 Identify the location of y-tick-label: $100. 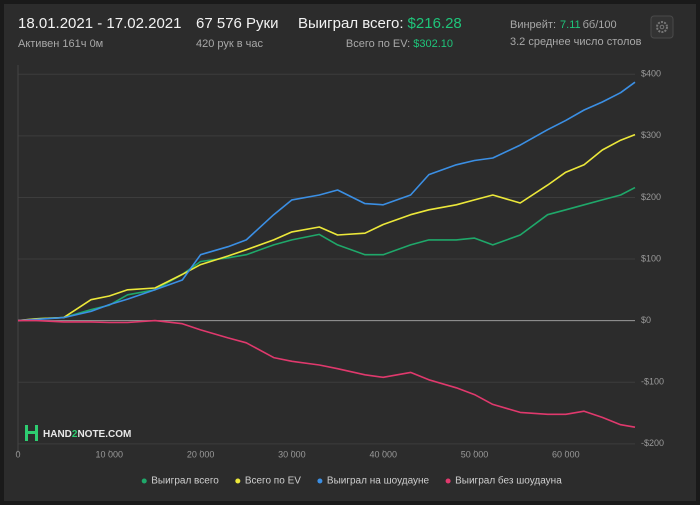
(651, 258).